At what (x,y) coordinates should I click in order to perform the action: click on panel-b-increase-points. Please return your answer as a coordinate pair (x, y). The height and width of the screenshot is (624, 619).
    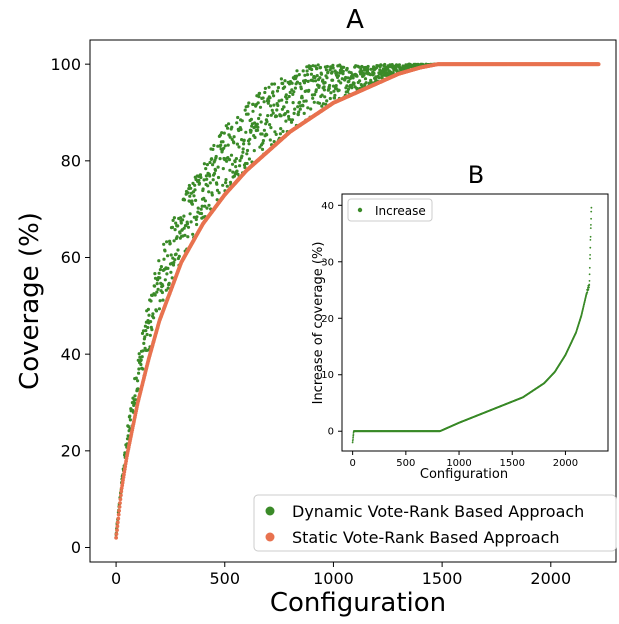
    Looking at the image, I should click on (472, 325).